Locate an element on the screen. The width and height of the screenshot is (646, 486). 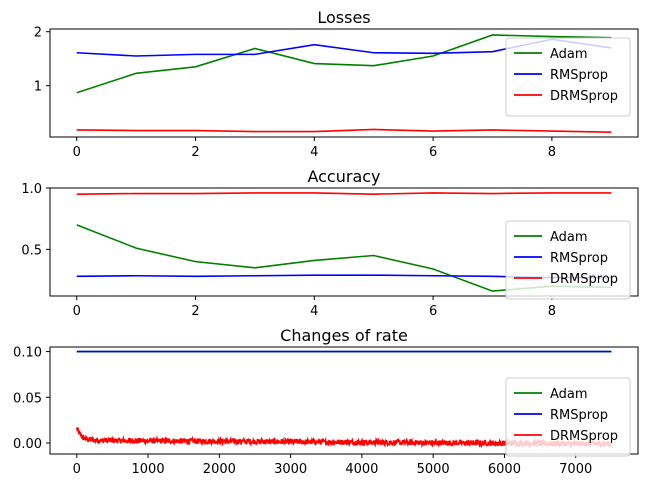
y-tick-label: 1 is located at coordinates (38, 87).